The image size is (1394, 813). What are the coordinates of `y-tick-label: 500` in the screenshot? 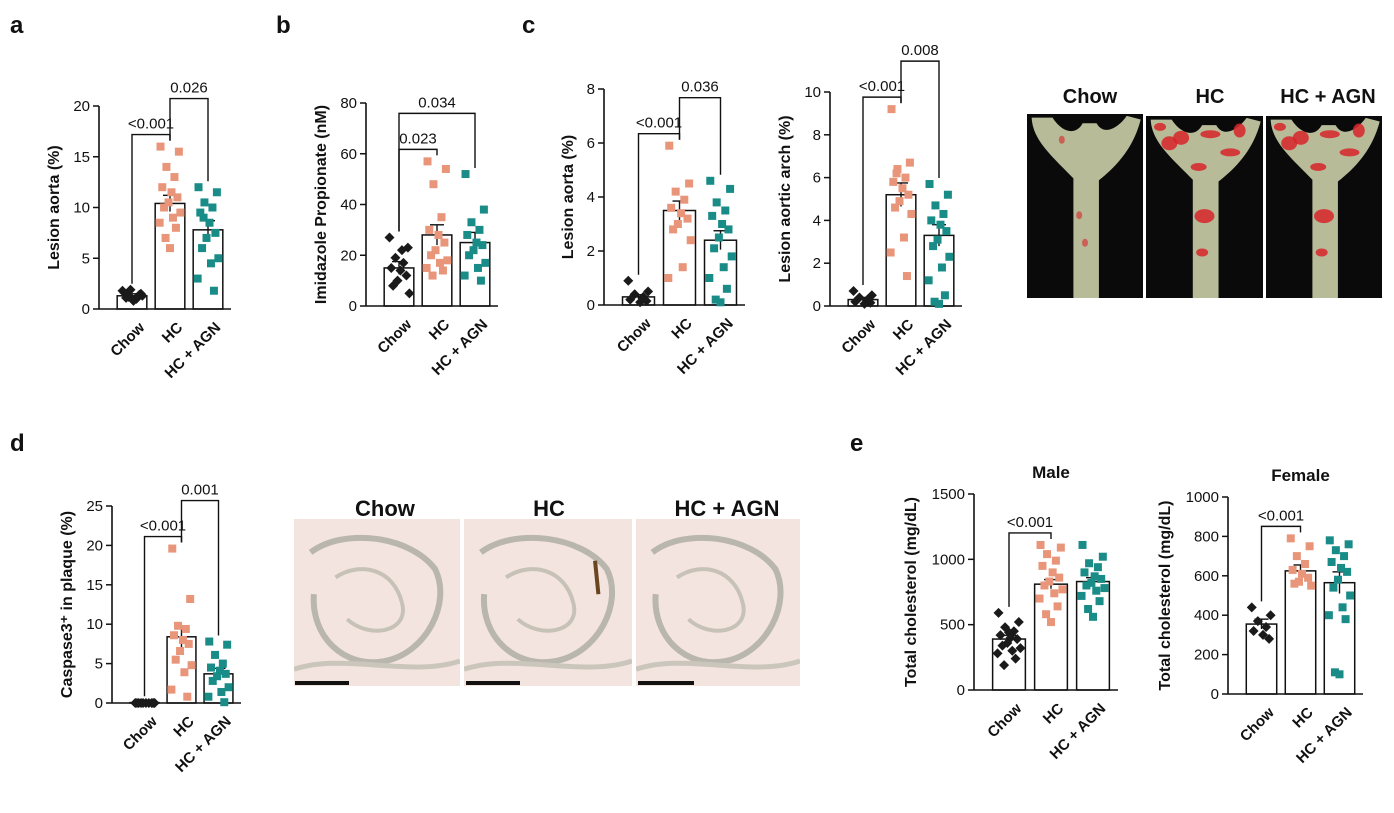 It's located at (952, 625).